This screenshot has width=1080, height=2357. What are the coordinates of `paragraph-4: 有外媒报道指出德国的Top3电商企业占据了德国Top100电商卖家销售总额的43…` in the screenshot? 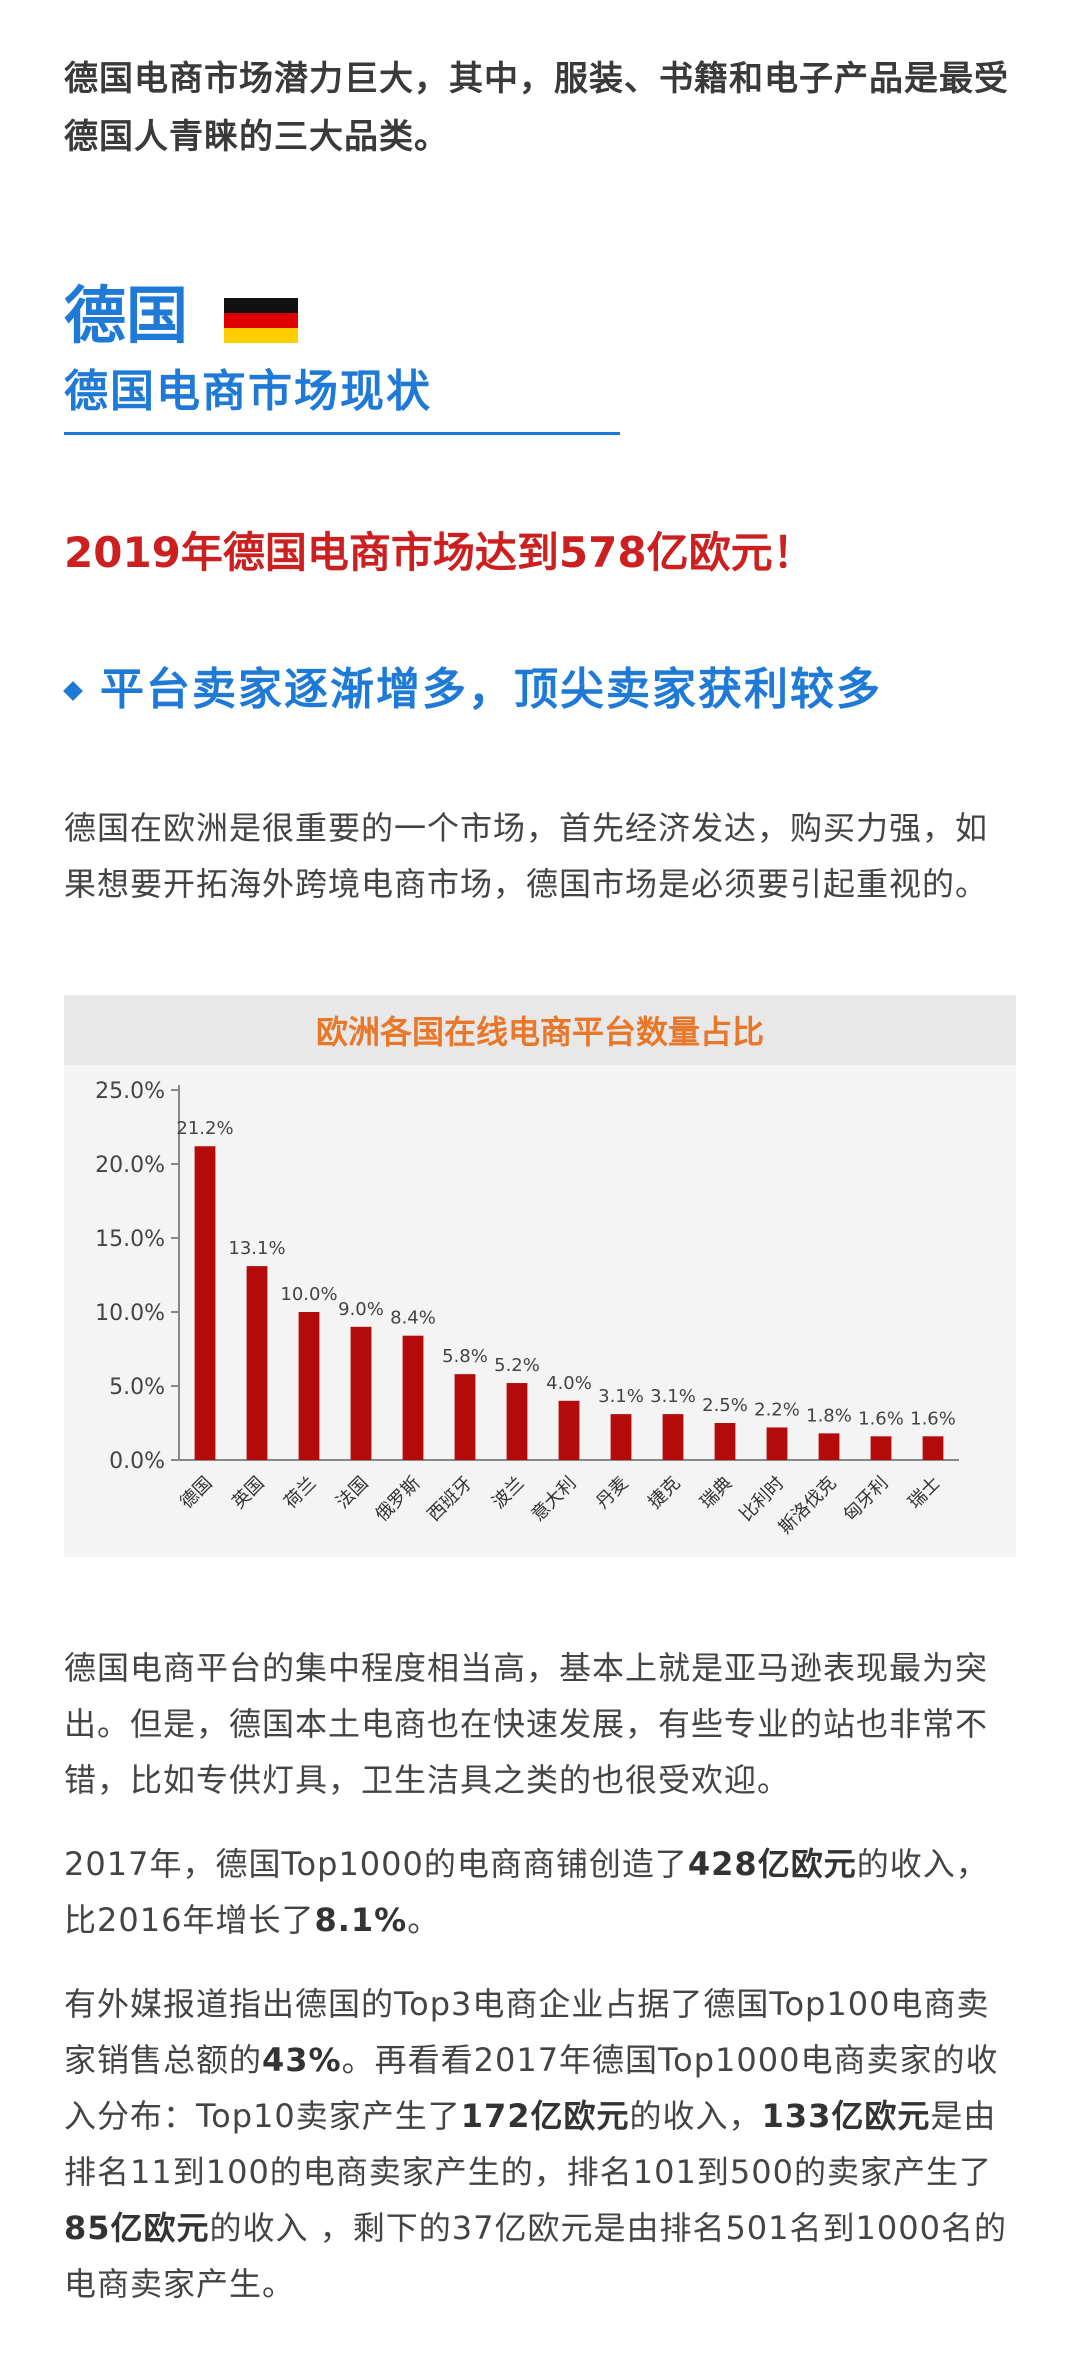 It's located at (540, 2144).